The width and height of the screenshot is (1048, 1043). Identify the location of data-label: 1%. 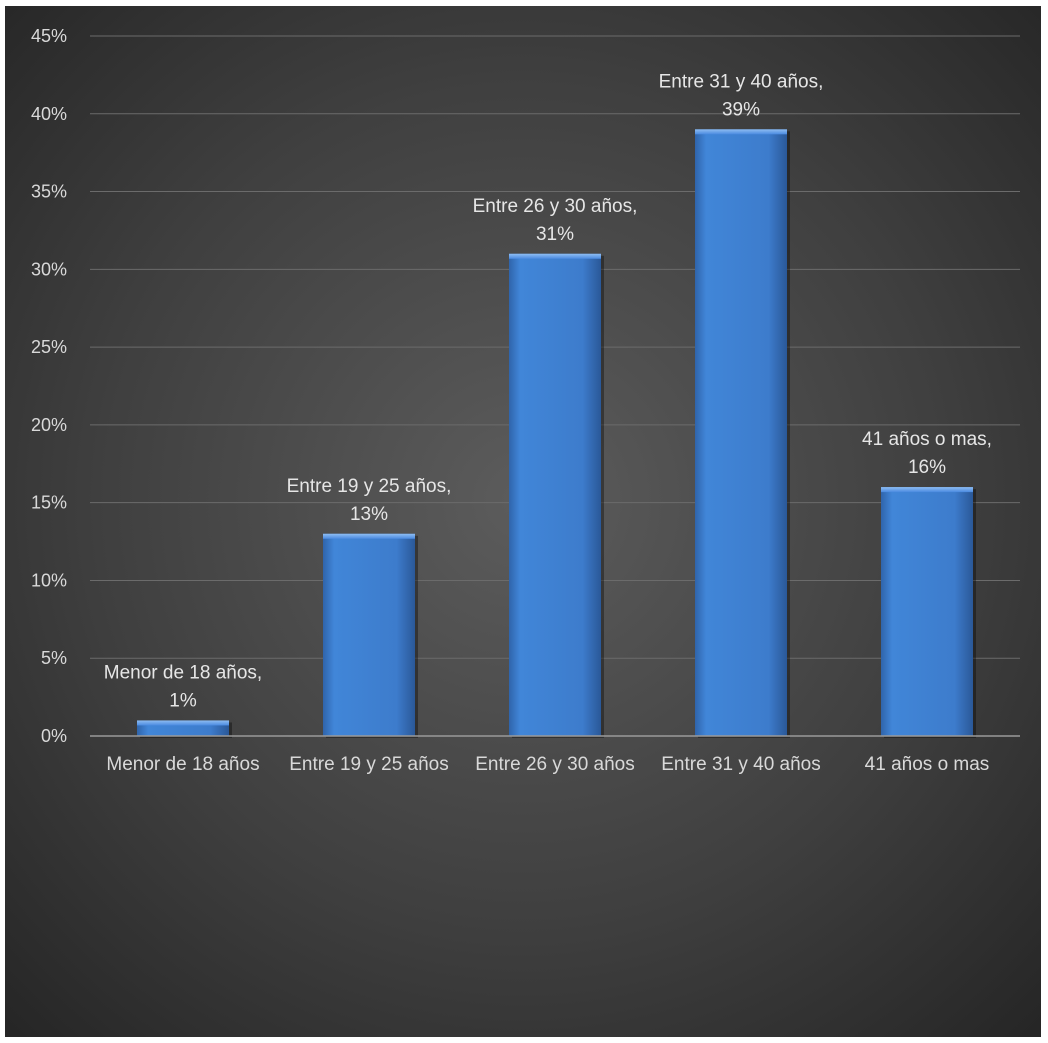
(183, 700).